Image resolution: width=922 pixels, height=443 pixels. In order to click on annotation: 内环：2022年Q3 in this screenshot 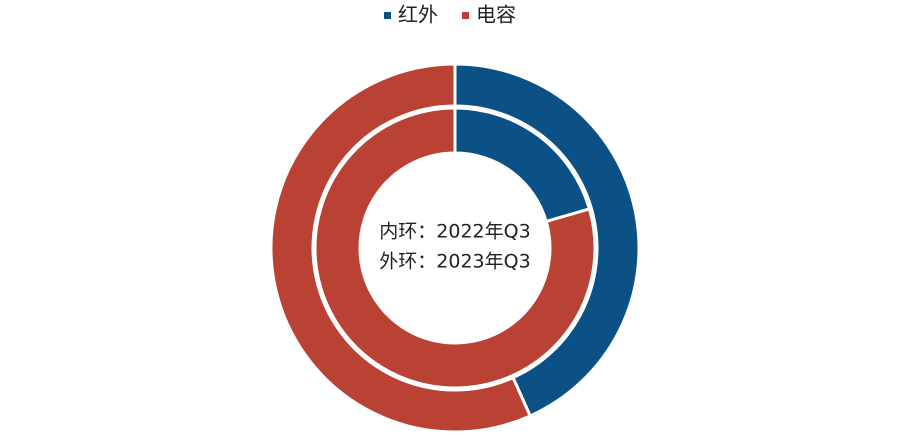, I will do `click(454, 232)`.